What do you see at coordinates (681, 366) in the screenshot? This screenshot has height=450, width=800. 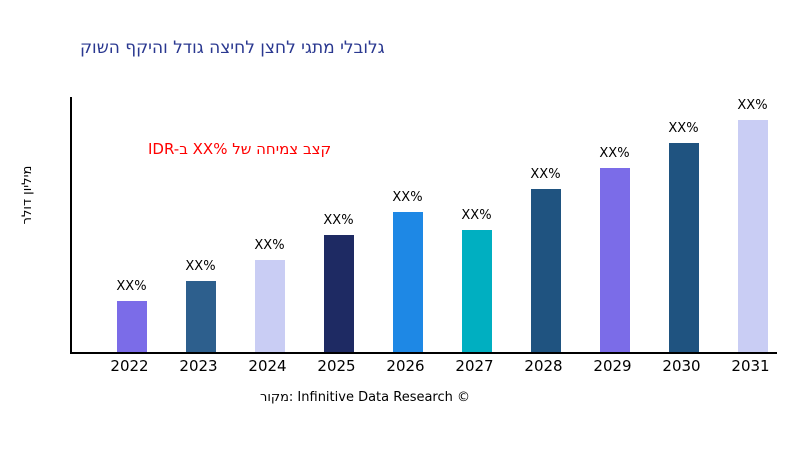 I see `x-tick-label: 2030` at bounding box center [681, 366].